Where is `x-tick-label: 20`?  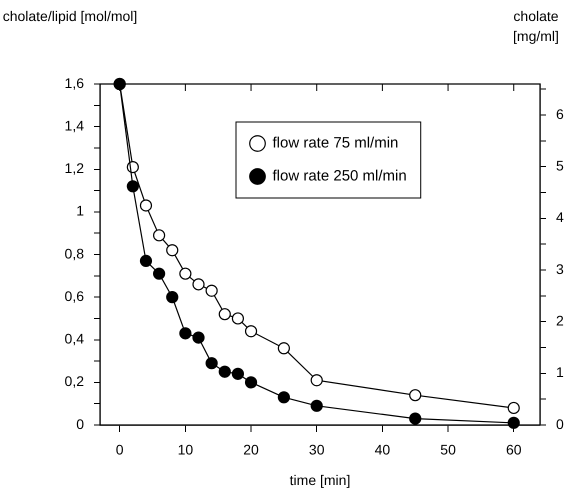 x-tick-label: 20 is located at coordinates (251, 449).